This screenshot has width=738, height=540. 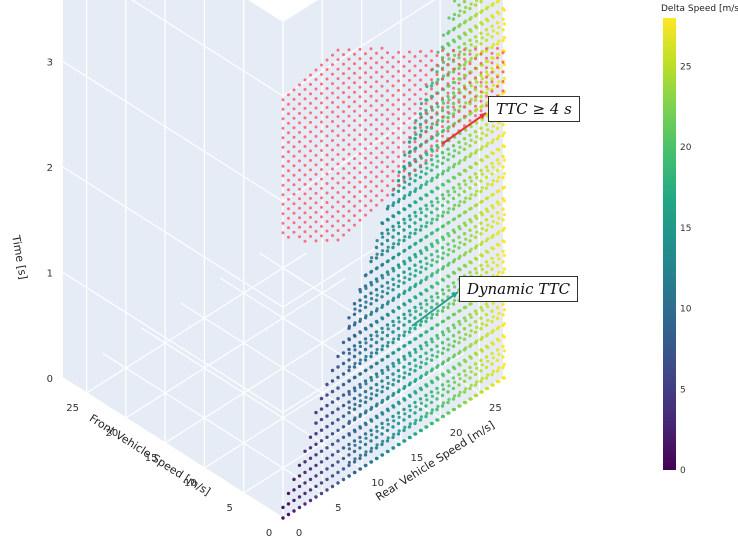 What do you see at coordinates (196, 323) in the screenshot?
I see `grid-x-floor` at bounding box center [196, 323].